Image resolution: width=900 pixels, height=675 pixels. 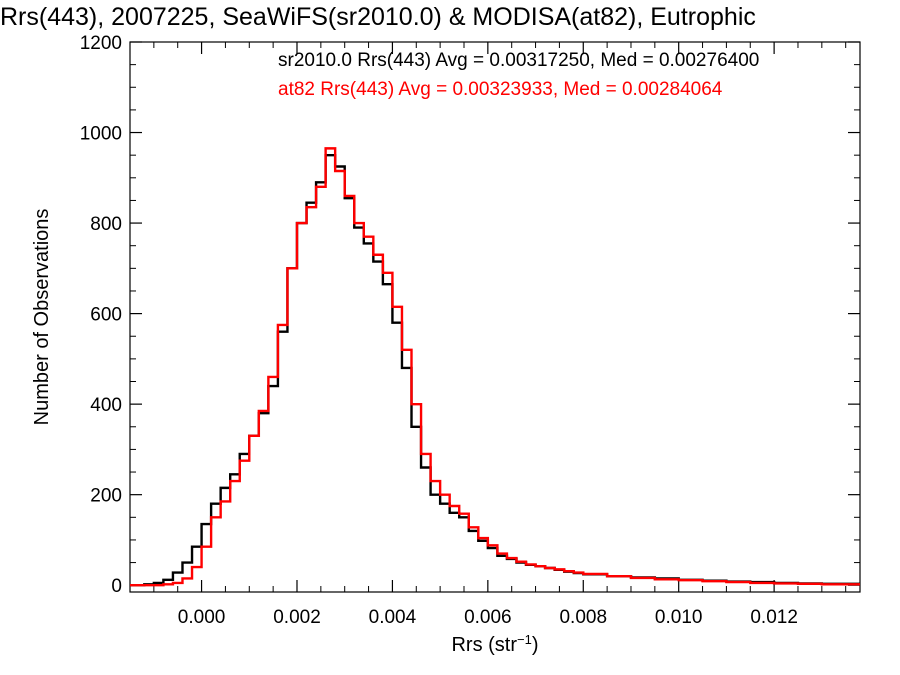 What do you see at coordinates (106, 224) in the screenshot?
I see `y-tick-label: 800` at bounding box center [106, 224].